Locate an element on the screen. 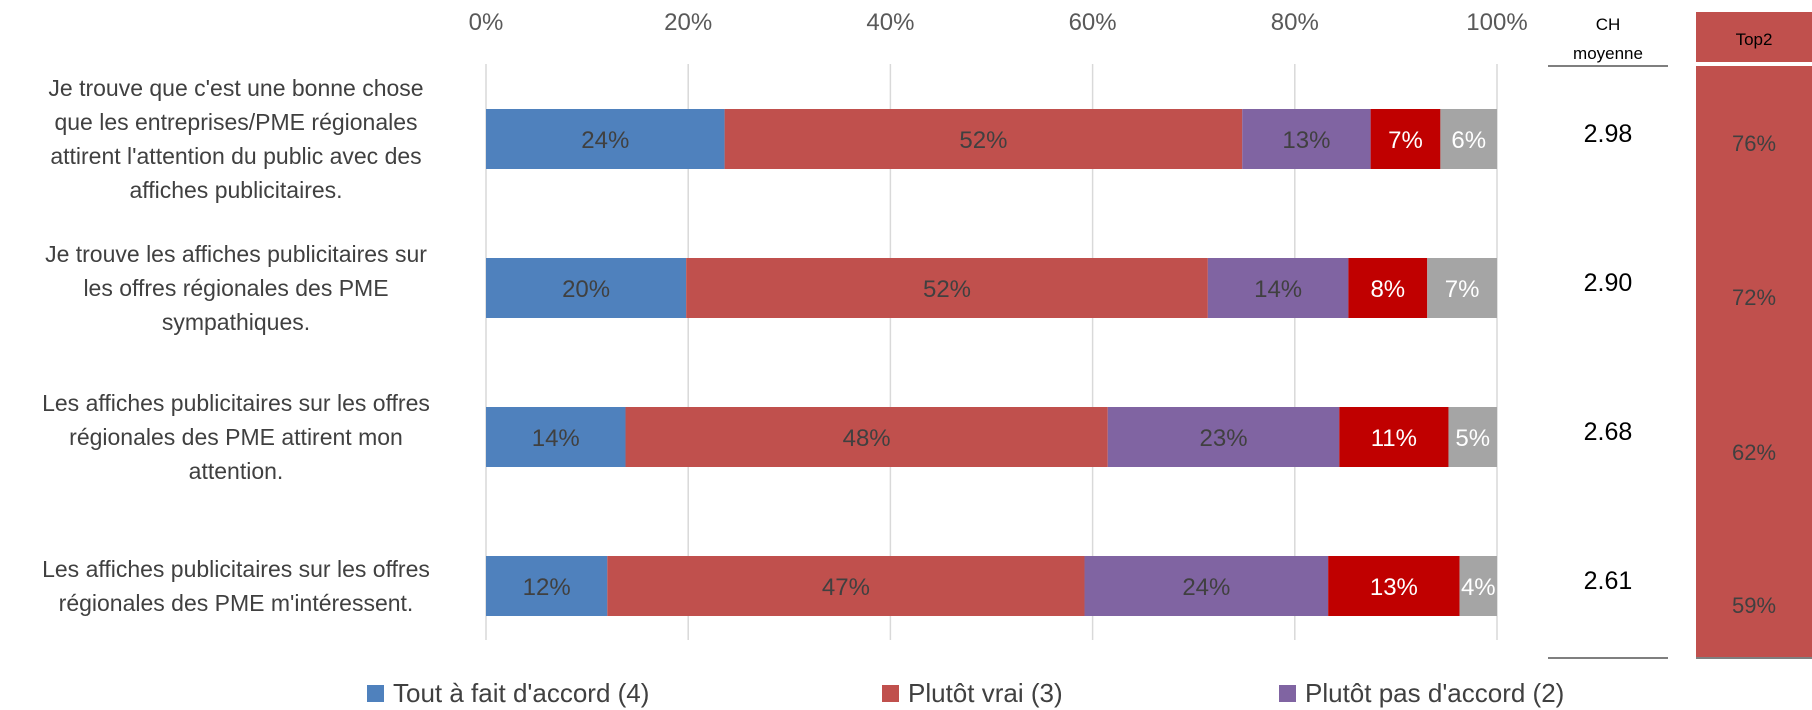  data-label: 6% is located at coordinates (1468, 140).